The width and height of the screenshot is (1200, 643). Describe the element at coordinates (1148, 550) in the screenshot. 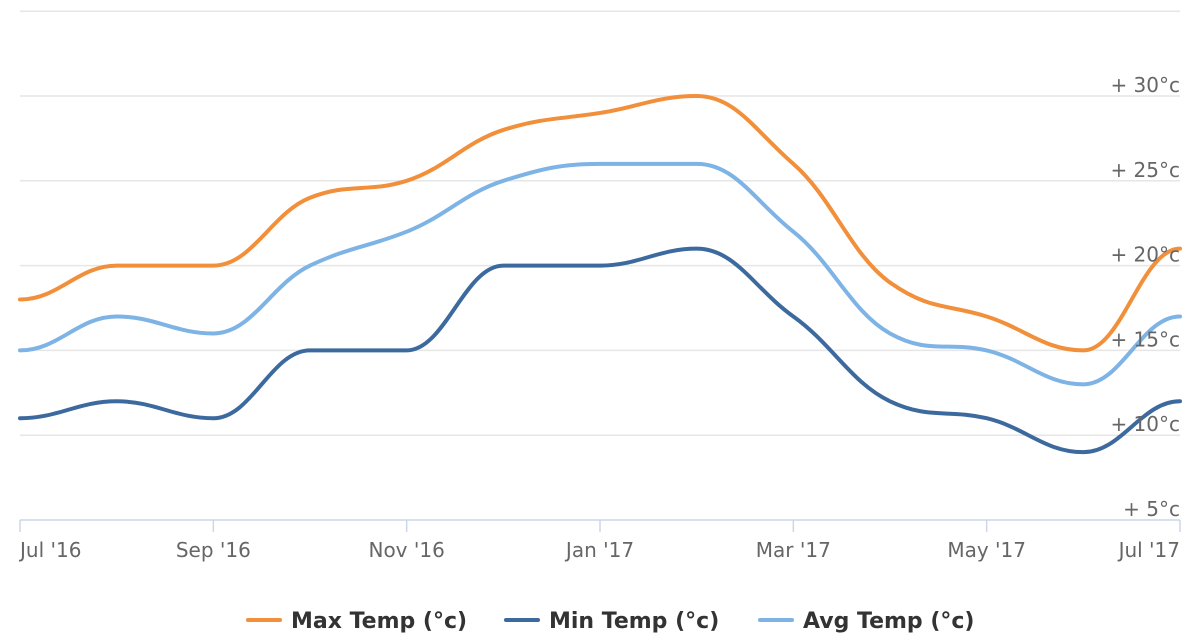

I see `x-tick-label: Jul '17` at that location.